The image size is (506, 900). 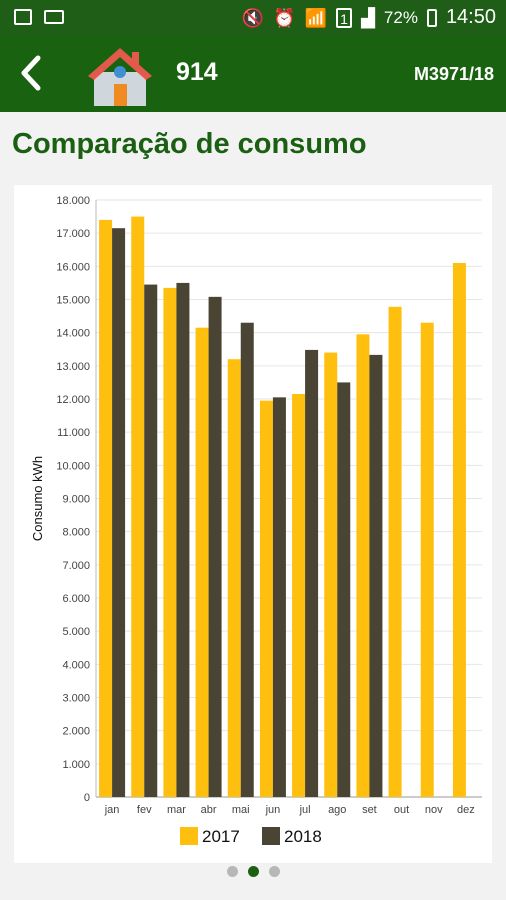 What do you see at coordinates (344, 589) in the screenshot?
I see `bar-2018-ago` at bounding box center [344, 589].